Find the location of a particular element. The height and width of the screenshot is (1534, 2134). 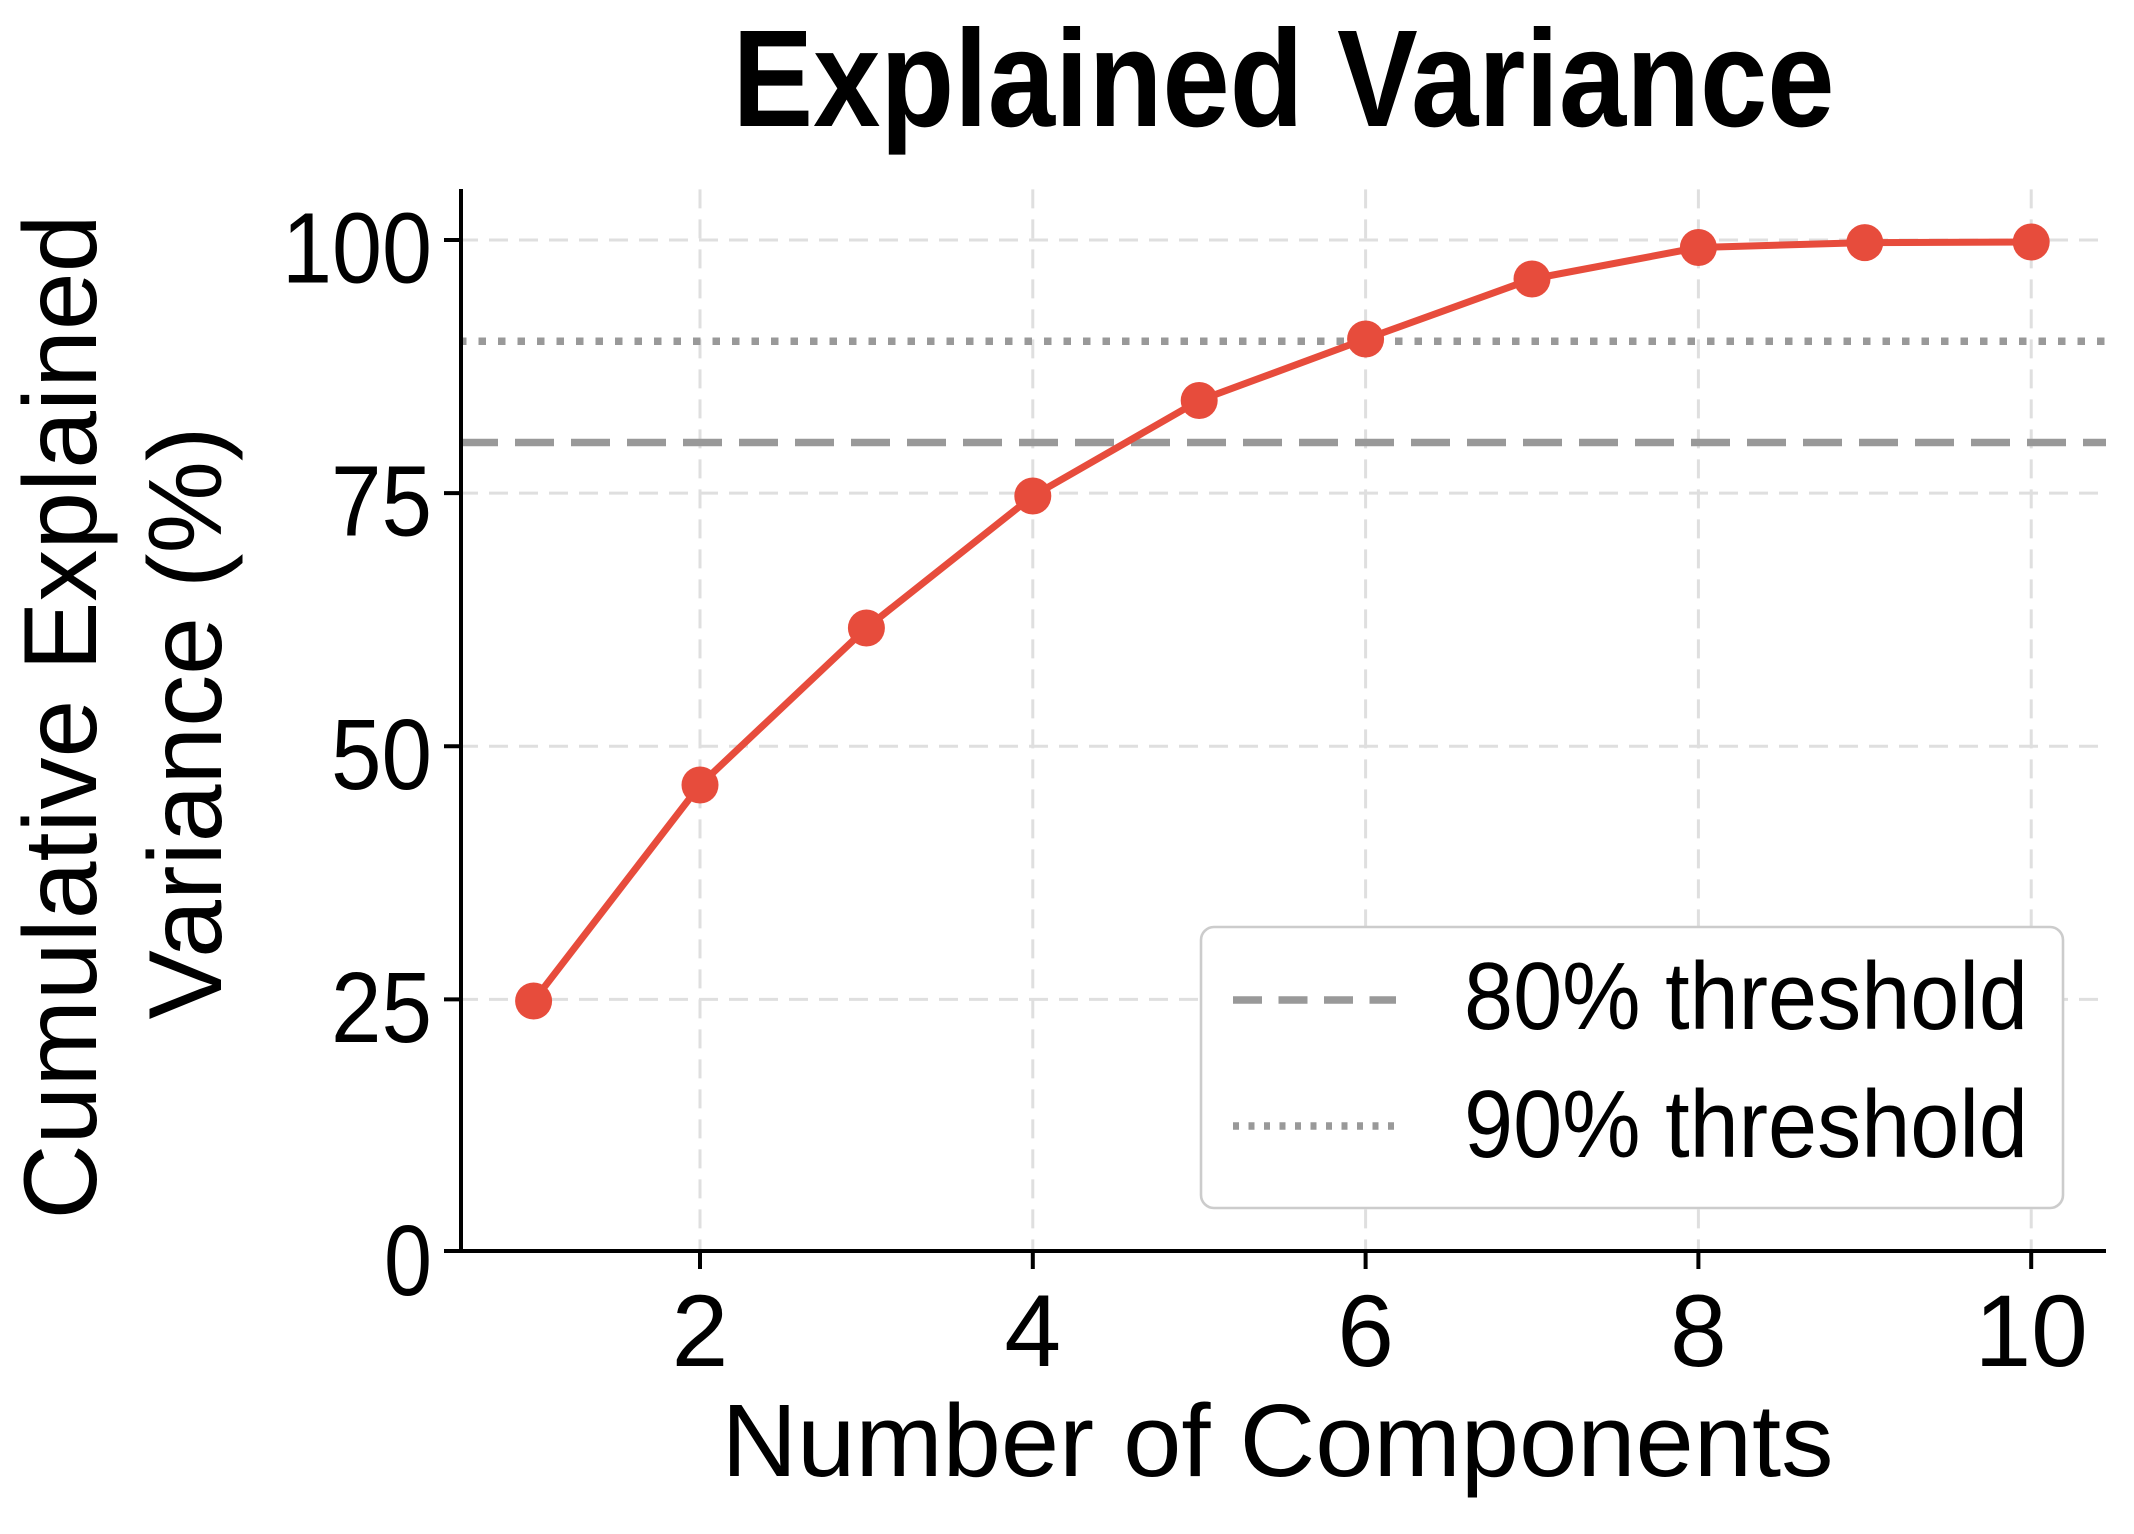

svg-text: 80% threshold is located at coordinates (1746, 996).